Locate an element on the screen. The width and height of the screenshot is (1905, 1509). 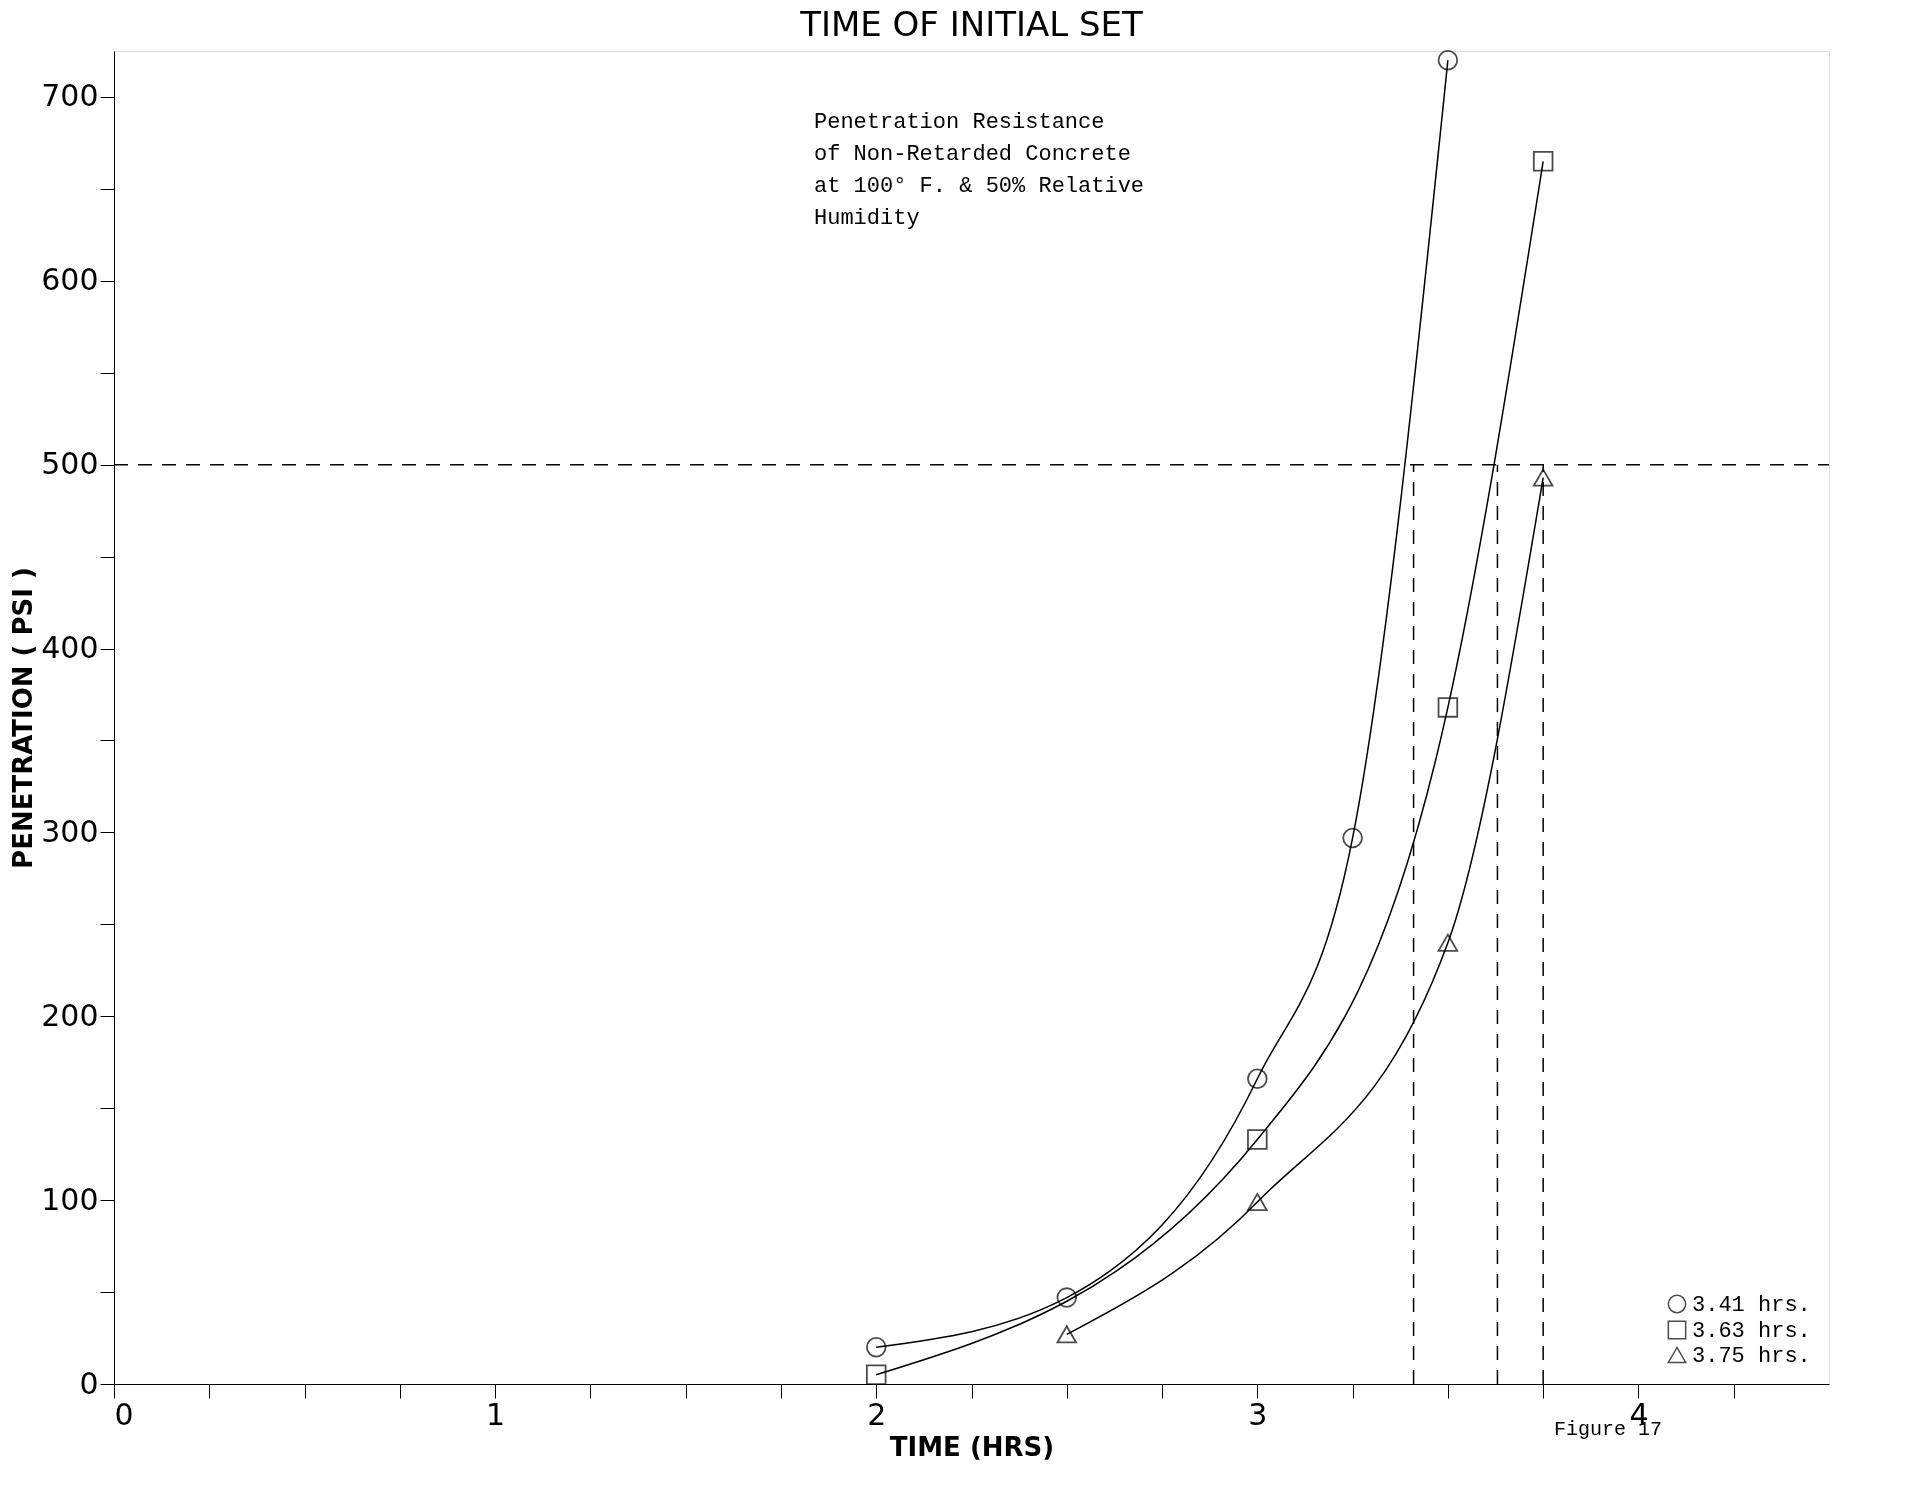
y-tick-label: 300 is located at coordinates (70, 831).